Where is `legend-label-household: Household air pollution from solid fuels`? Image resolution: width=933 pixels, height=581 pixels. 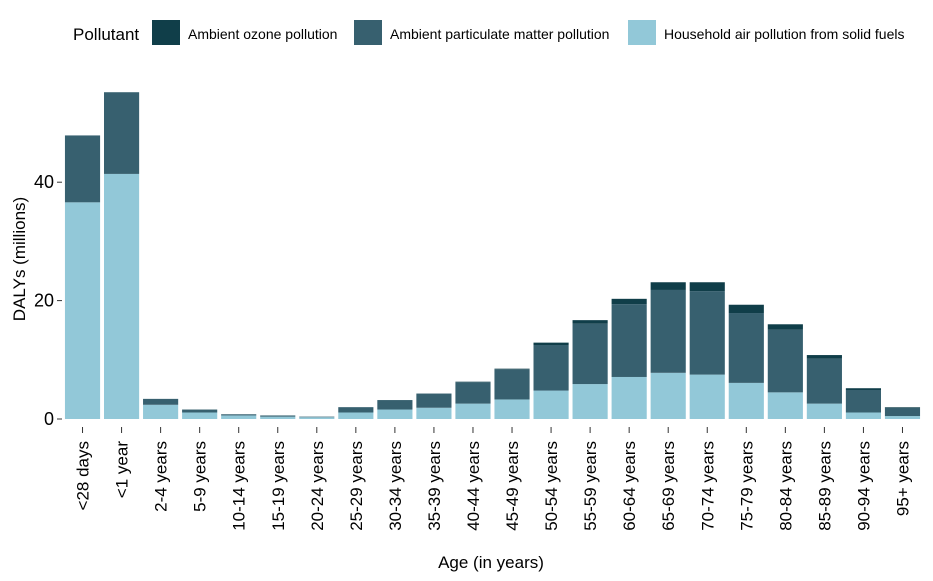 legend-label-household: Household air pollution from solid fuels is located at coordinates (784, 34).